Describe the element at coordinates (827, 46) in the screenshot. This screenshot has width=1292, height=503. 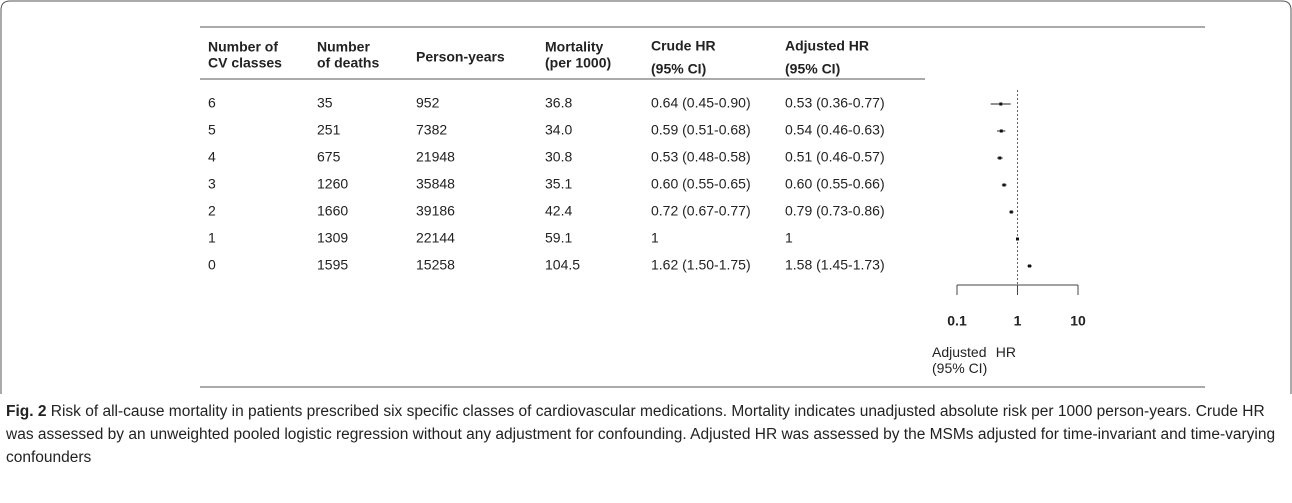
I see `column-header: Adjusted HR` at that location.